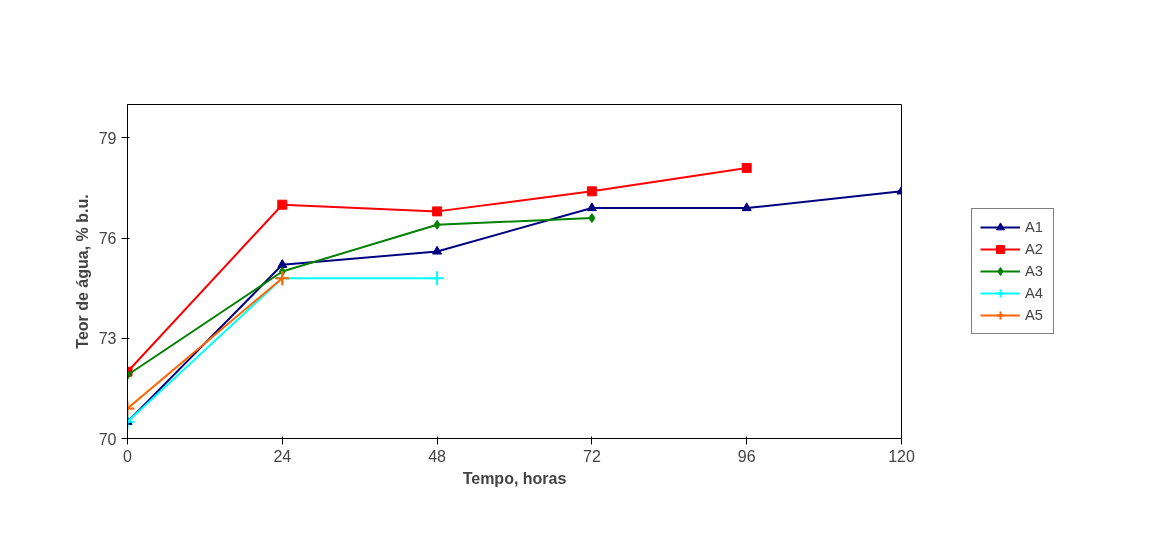  I want to click on x-tick-label: 96, so click(746, 456).